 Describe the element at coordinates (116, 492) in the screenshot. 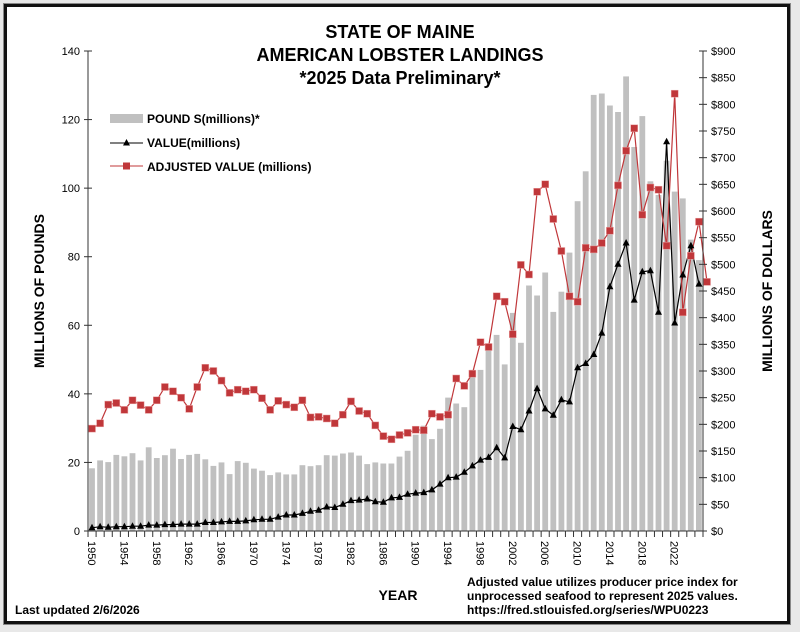

I see `bar-pounds-1953` at that location.